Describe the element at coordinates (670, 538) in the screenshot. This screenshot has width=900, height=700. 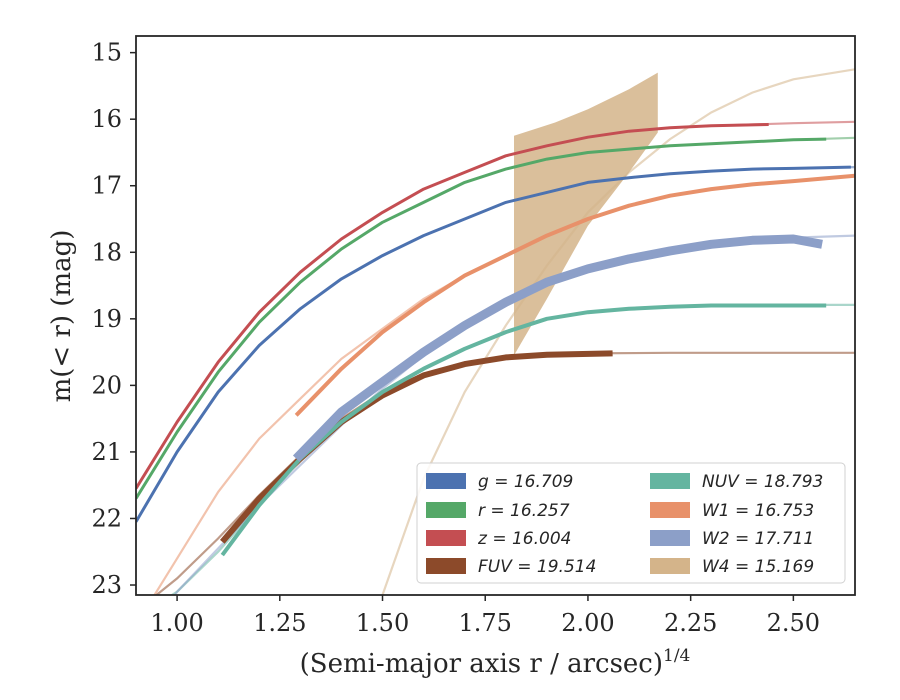
I see `legend-swatch-w2` at that location.